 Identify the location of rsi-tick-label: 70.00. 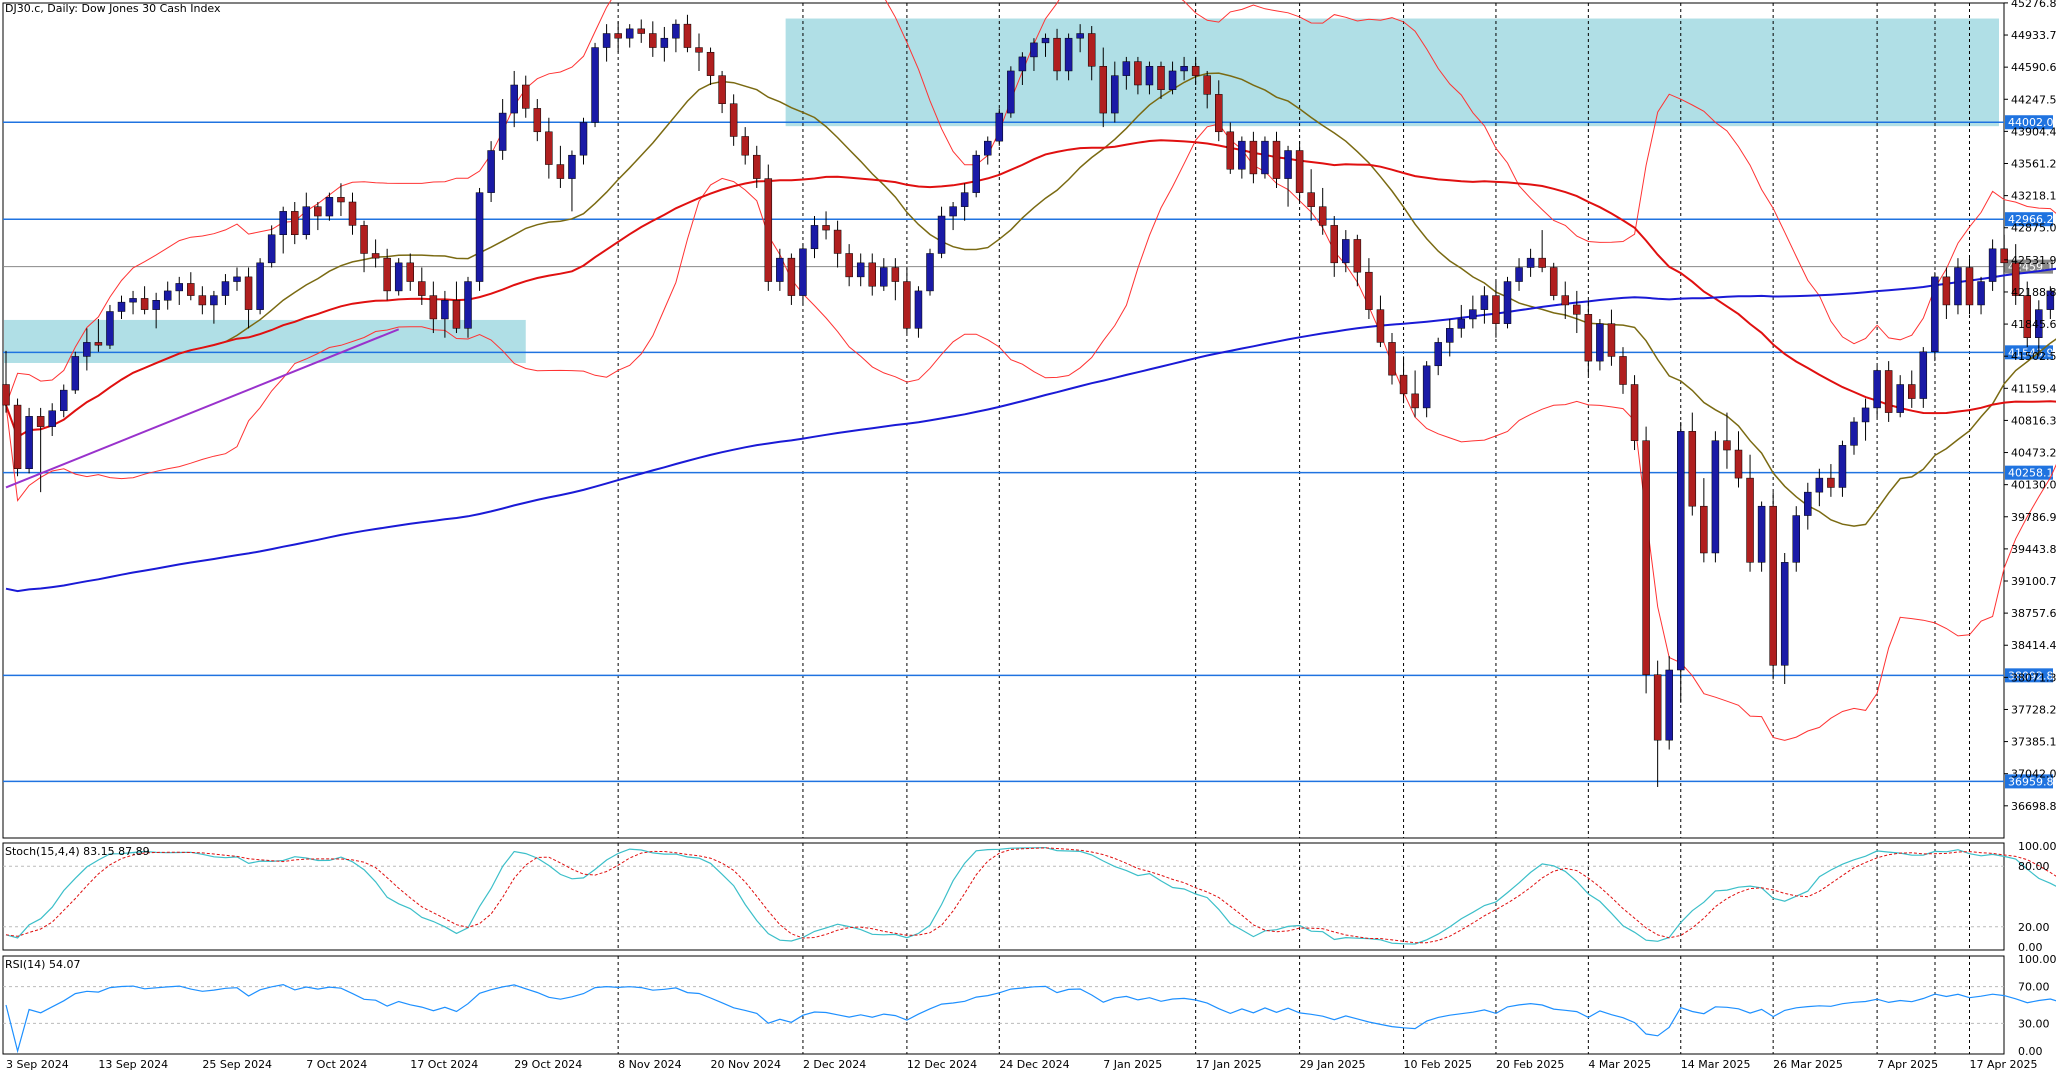
(2034, 987).